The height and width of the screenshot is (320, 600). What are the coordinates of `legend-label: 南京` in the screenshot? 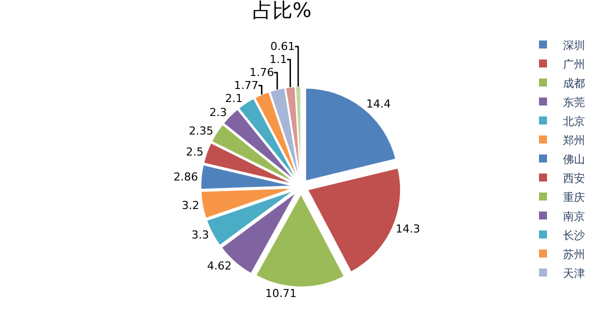 It's located at (574, 216).